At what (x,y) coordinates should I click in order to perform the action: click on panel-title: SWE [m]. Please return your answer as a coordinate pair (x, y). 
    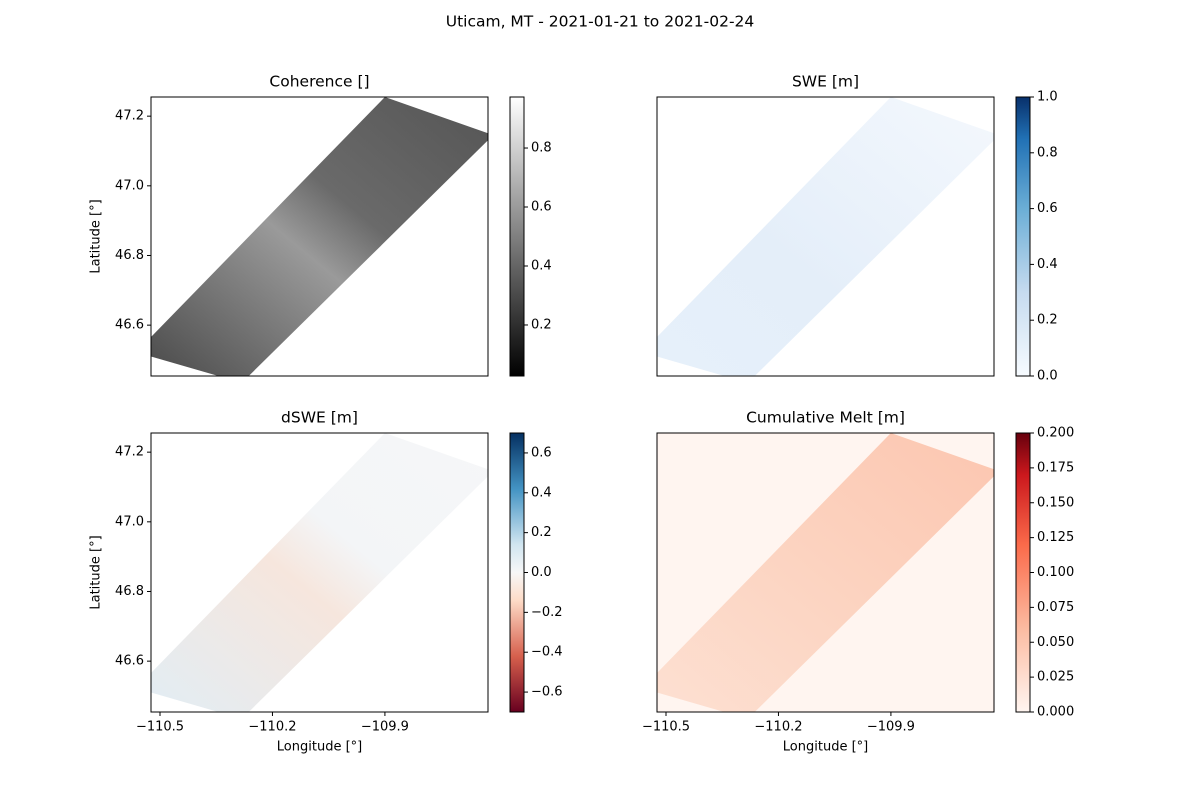
    Looking at the image, I should click on (825, 82).